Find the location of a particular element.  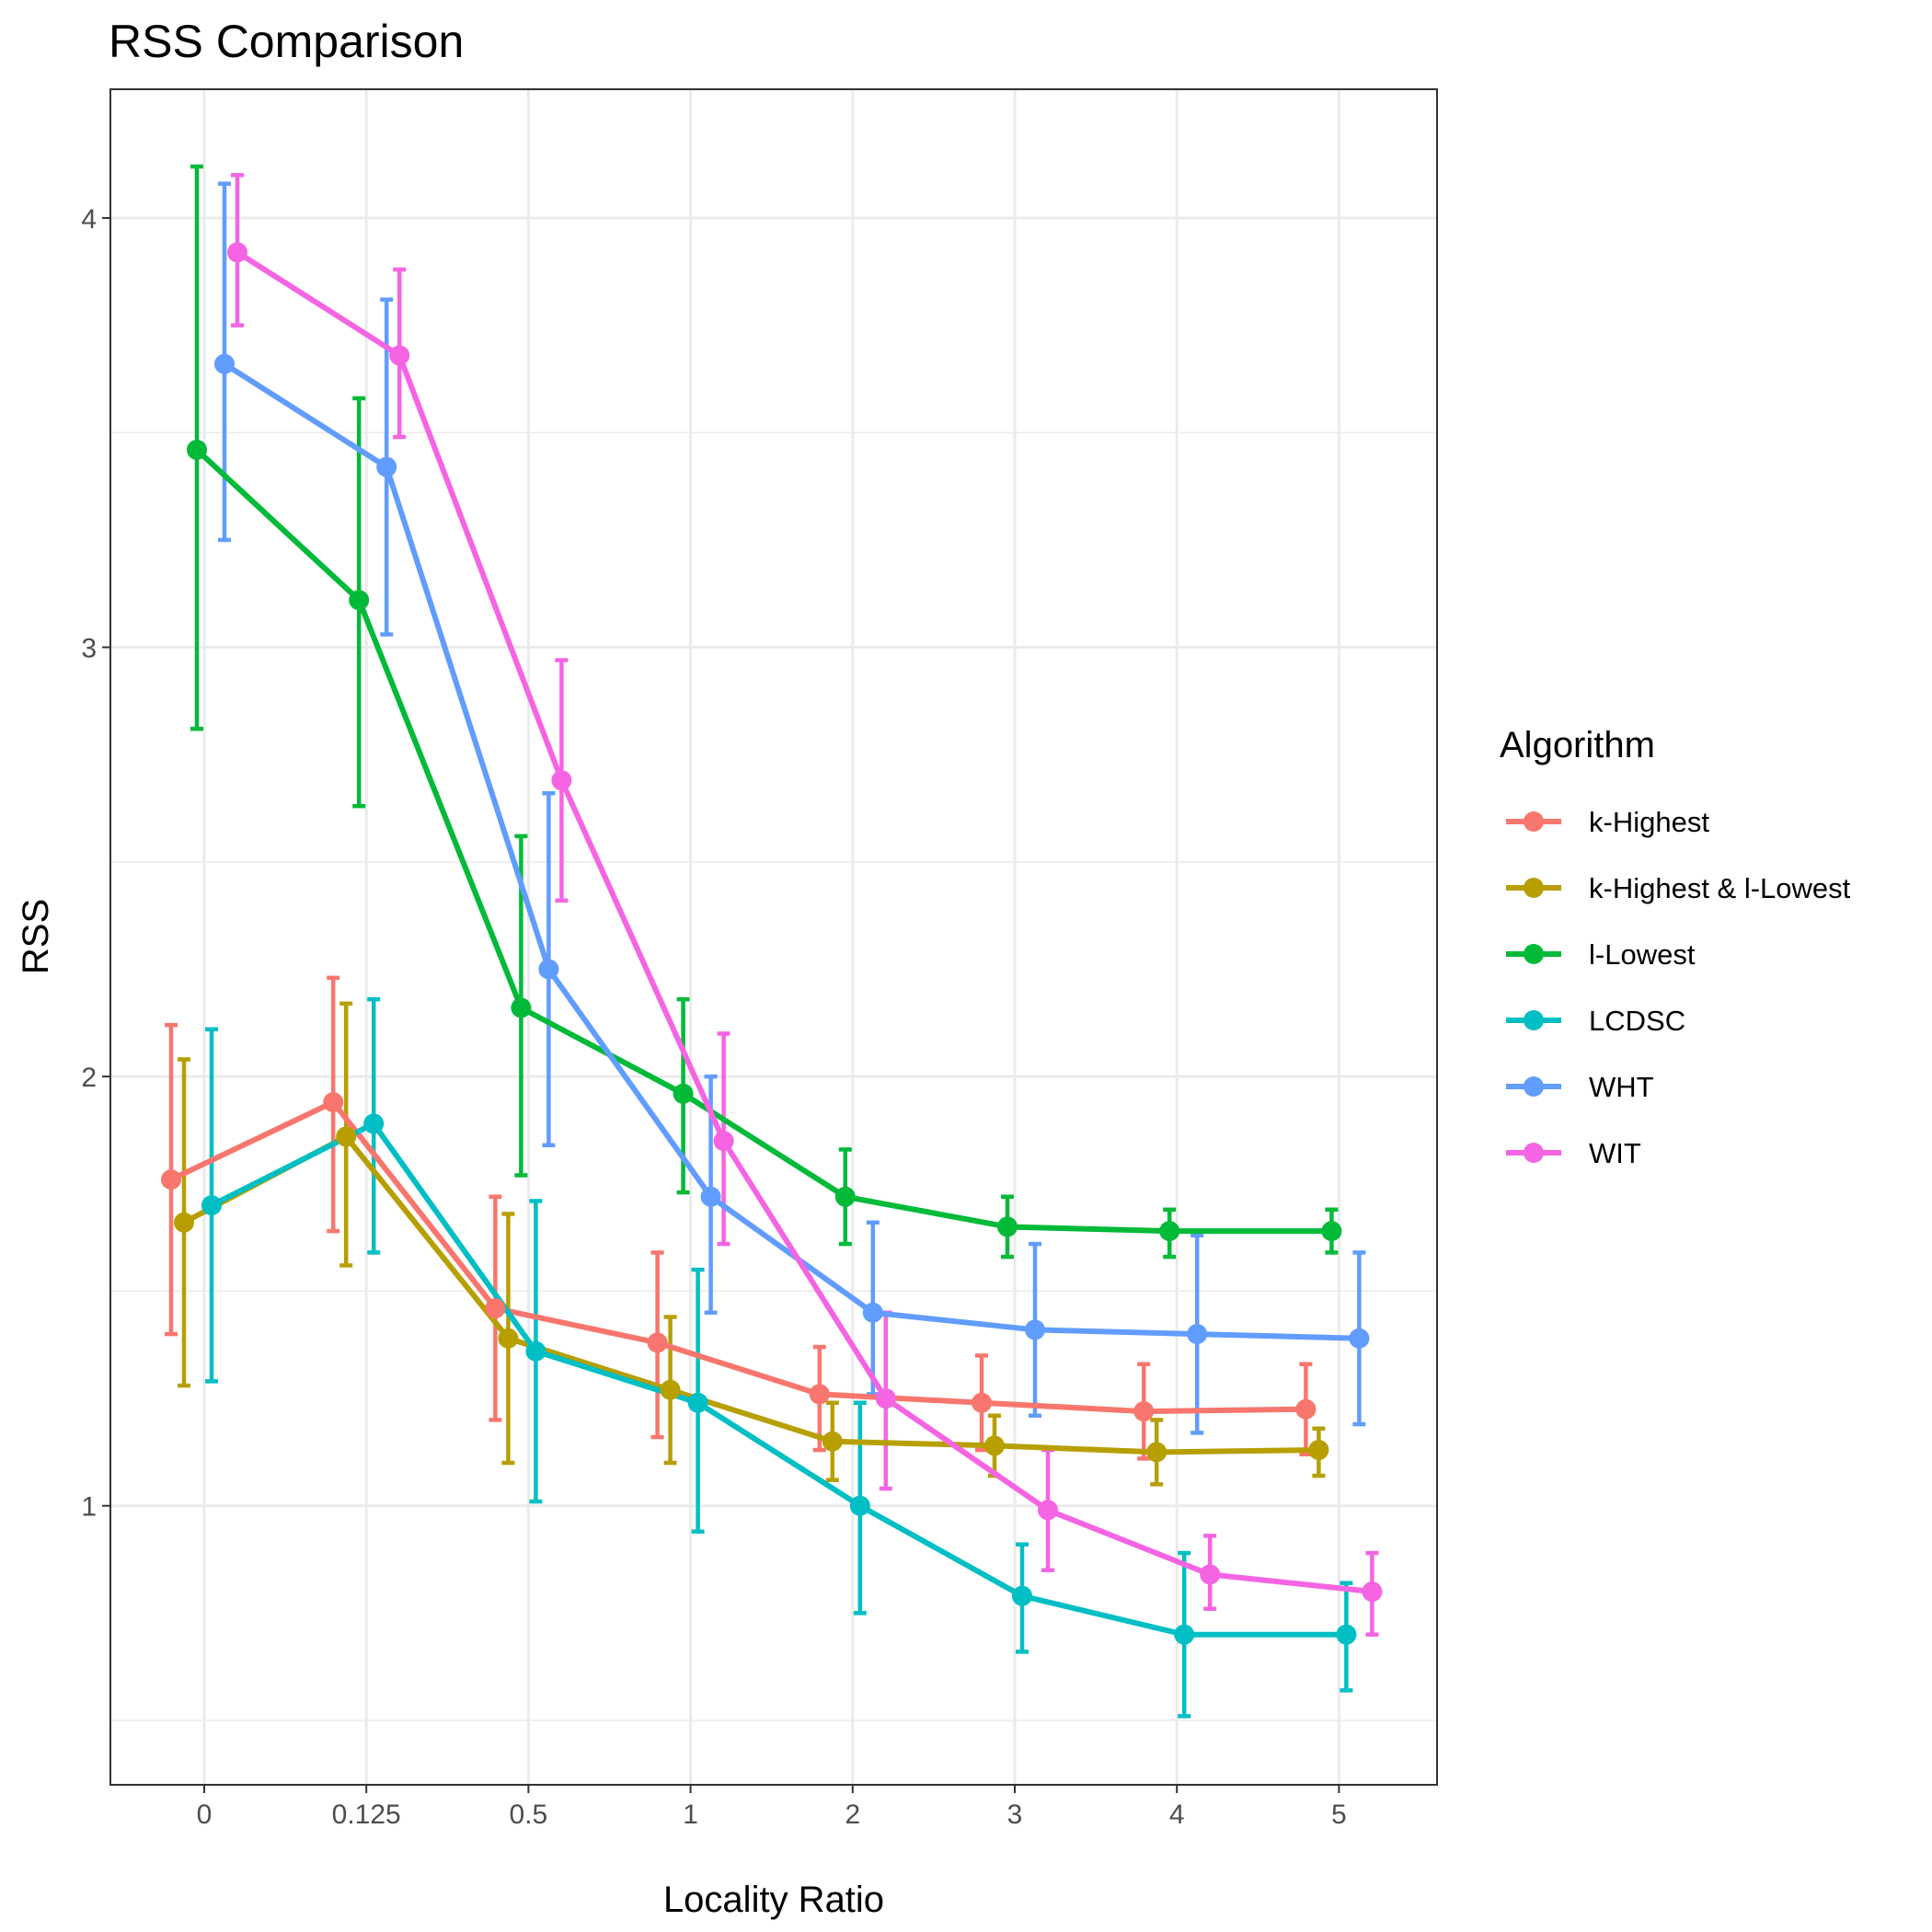

x-tick-label: 2 is located at coordinates (852, 1815).